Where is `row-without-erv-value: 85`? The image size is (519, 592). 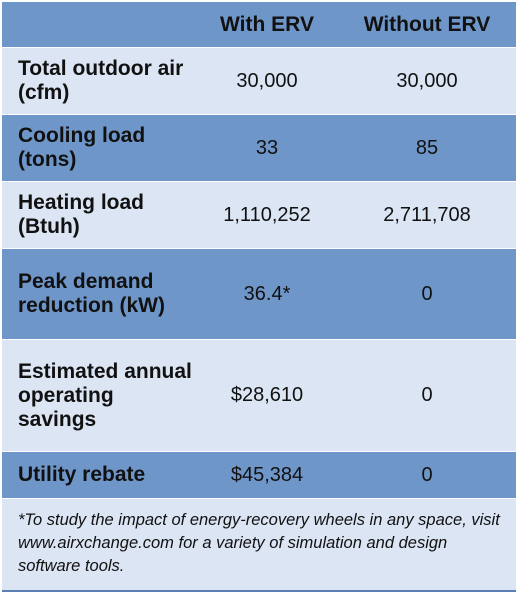 row-without-erv-value: 85 is located at coordinates (427, 147).